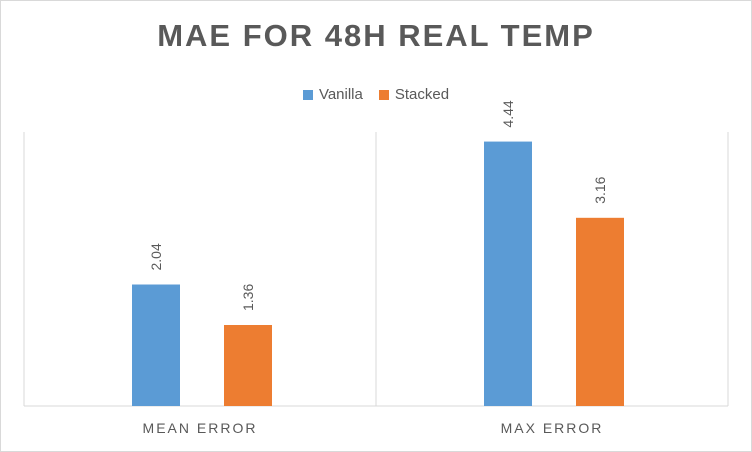 The width and height of the screenshot is (752, 452). I want to click on legend-item-stacked: Stacked, so click(414, 94).